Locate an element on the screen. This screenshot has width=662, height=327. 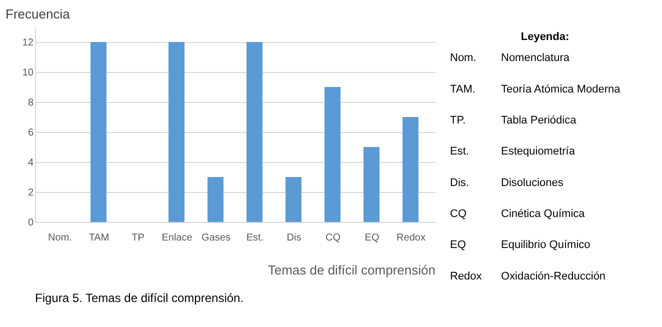
text: Figura 5. Temas de difícil comprensión. is located at coordinates (139, 298).